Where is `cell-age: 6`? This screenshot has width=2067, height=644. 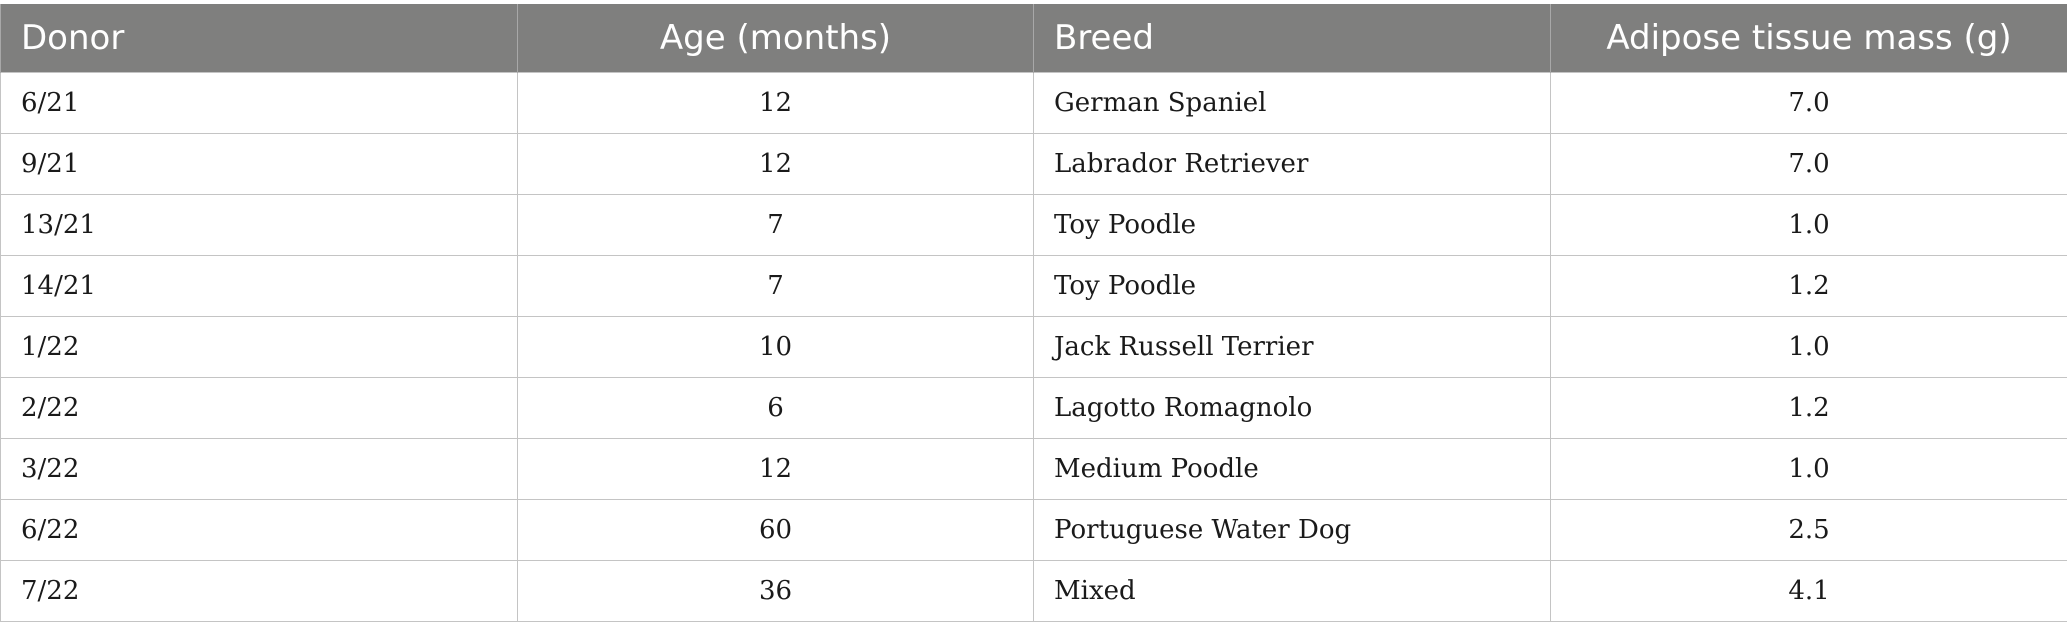 cell-age: 6 is located at coordinates (775, 408).